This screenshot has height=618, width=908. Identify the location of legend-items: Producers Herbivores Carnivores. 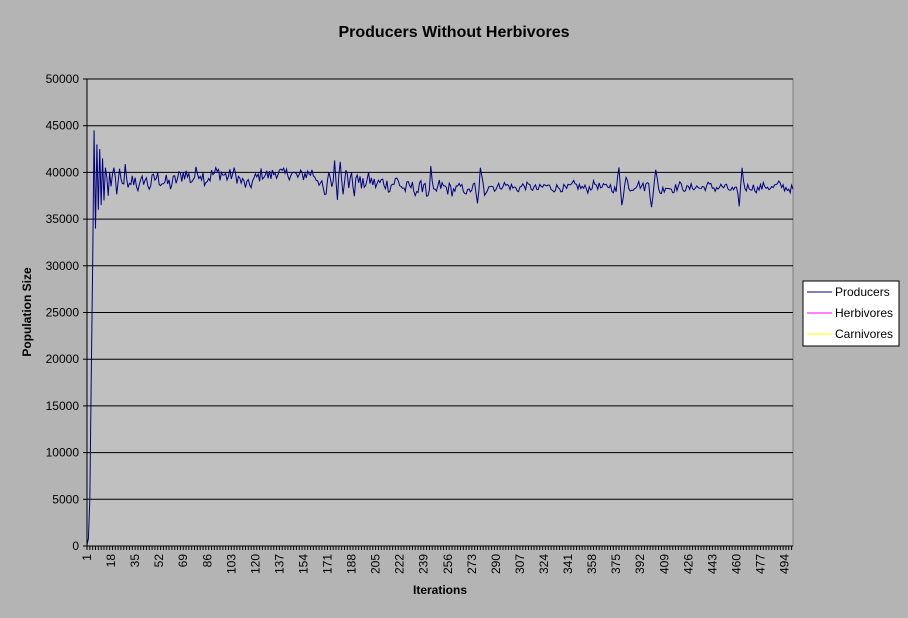
(850, 313).